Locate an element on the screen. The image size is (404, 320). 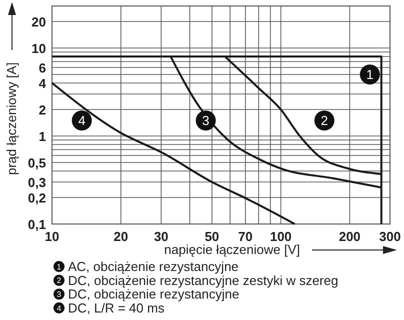
y-tick-label: 1 is located at coordinates (42, 136).